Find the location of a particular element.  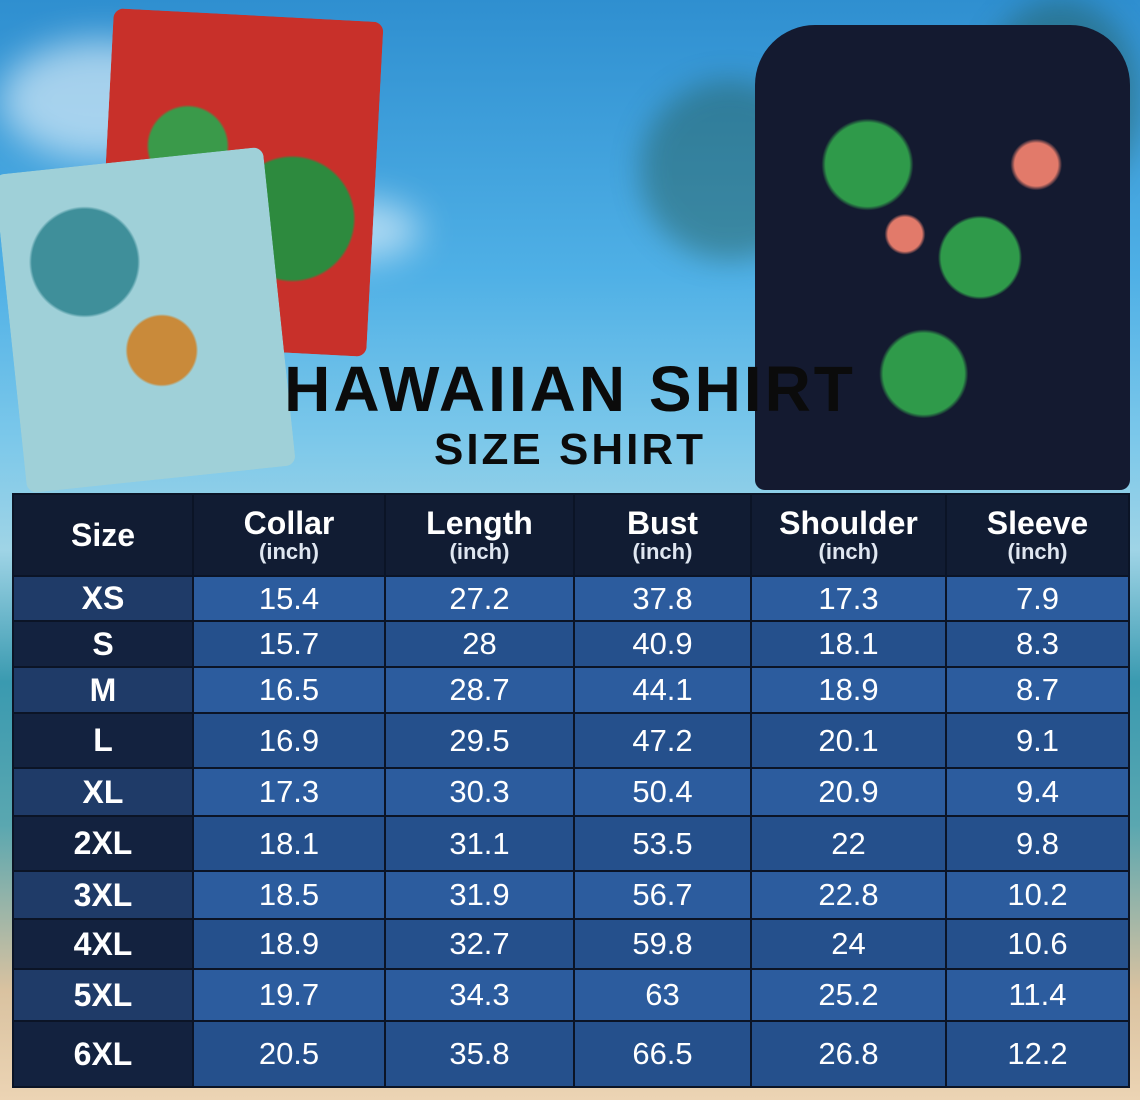

size-cell: 3XL is located at coordinates (103, 895).